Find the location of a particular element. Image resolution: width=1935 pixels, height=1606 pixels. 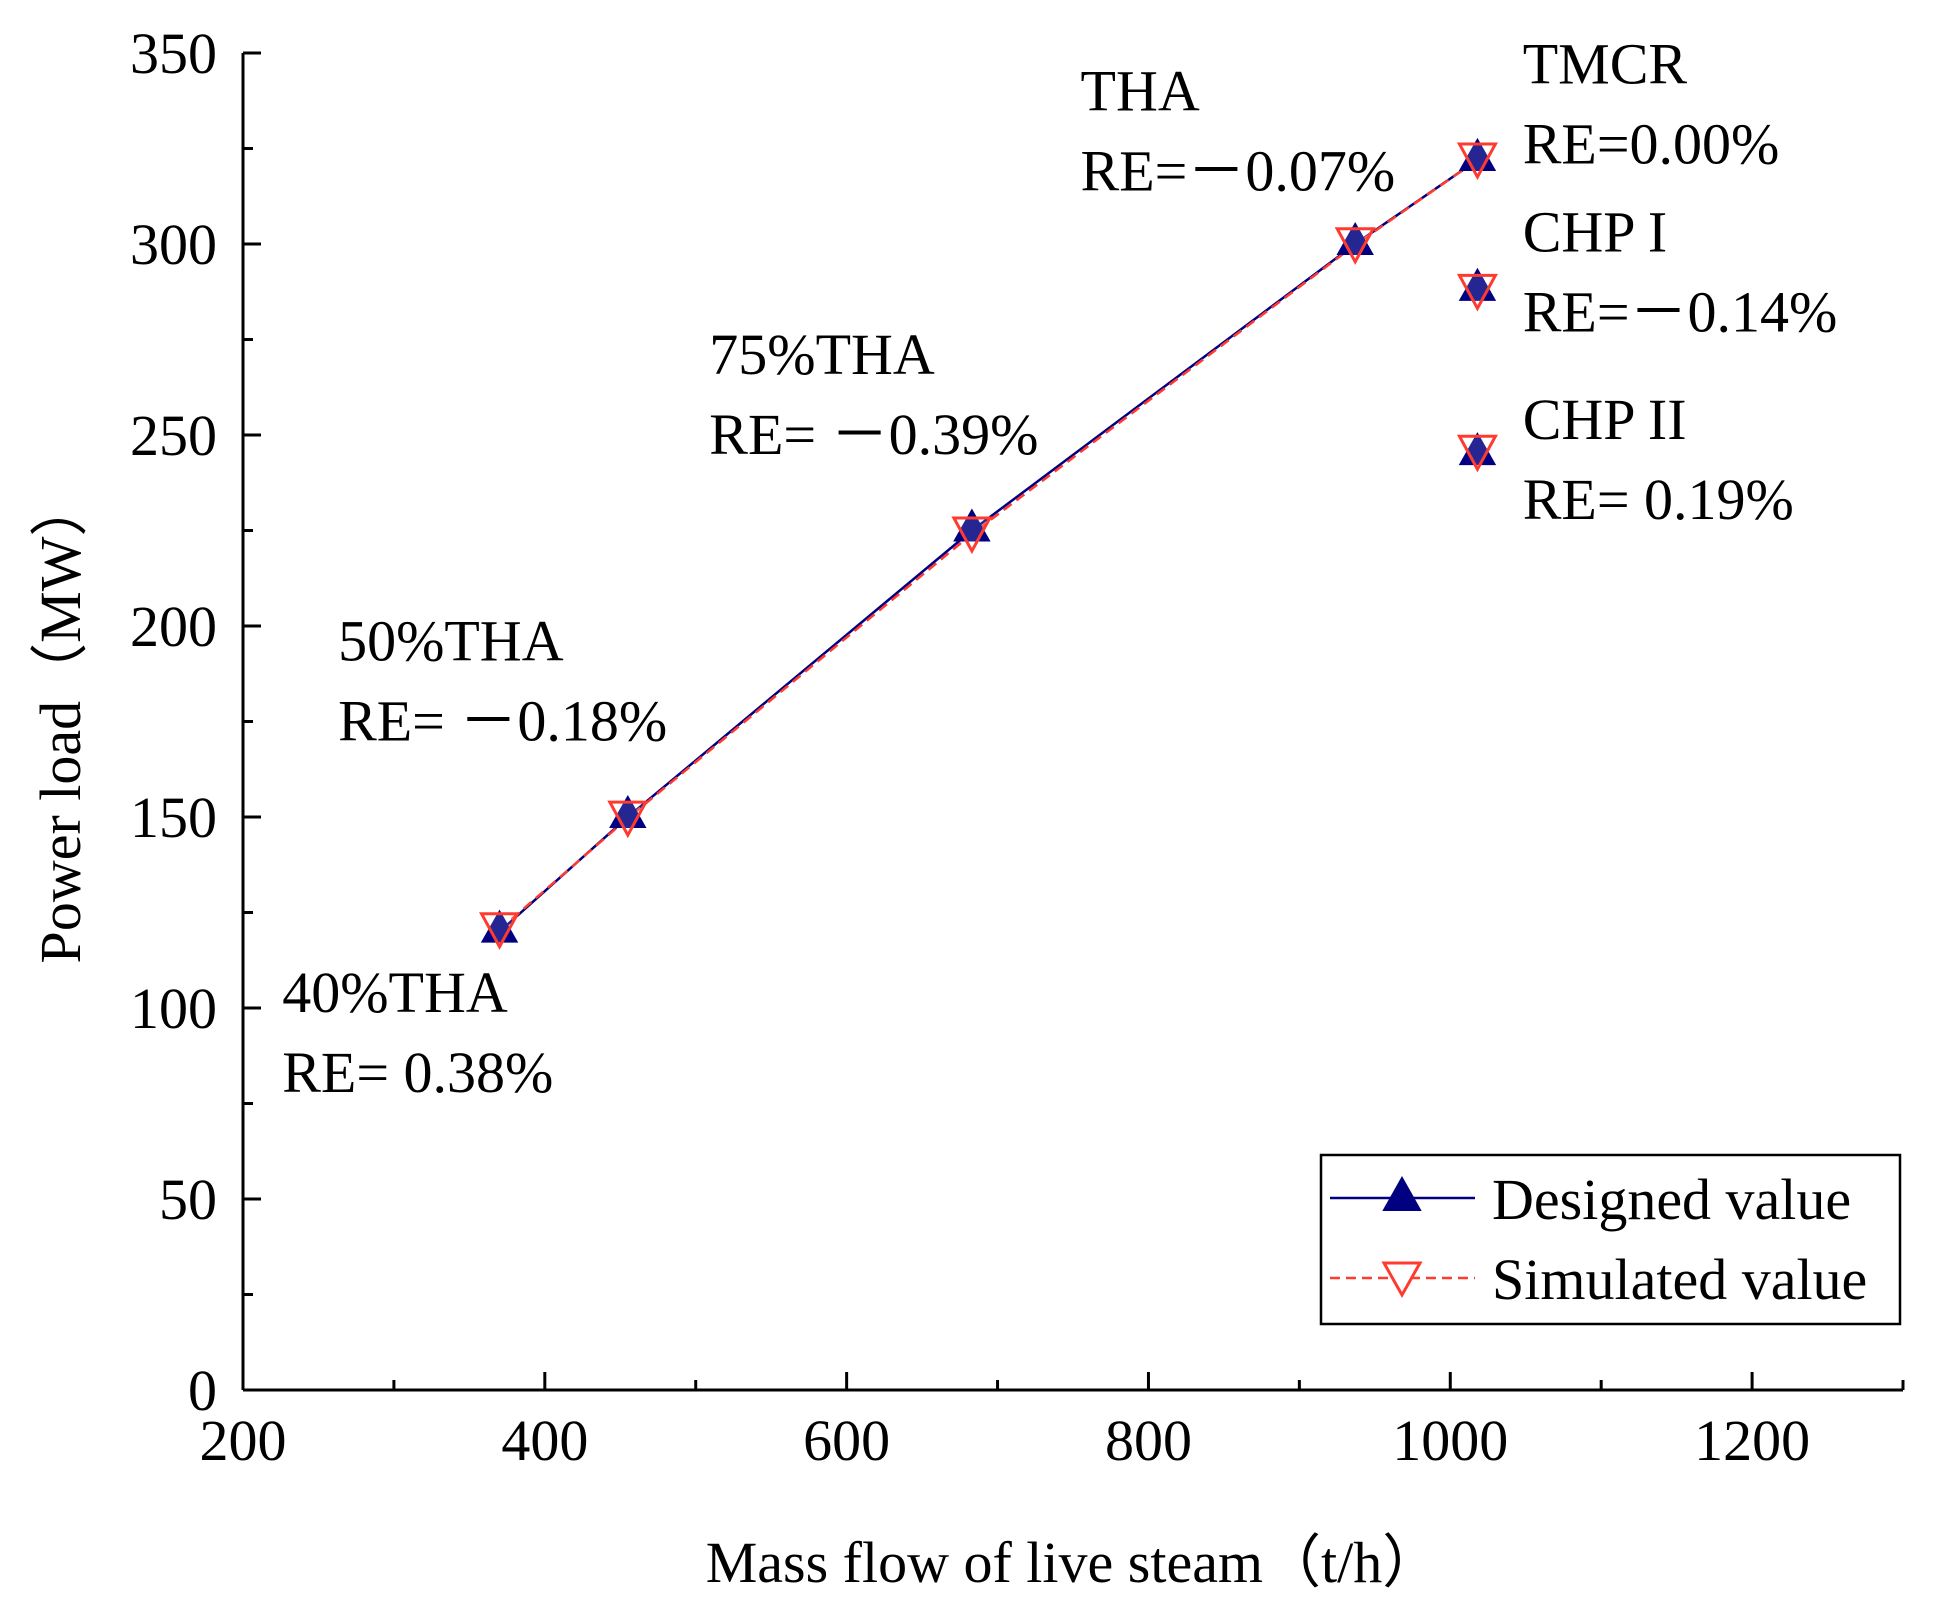

y-tick-label: 300 is located at coordinates (173, 244).